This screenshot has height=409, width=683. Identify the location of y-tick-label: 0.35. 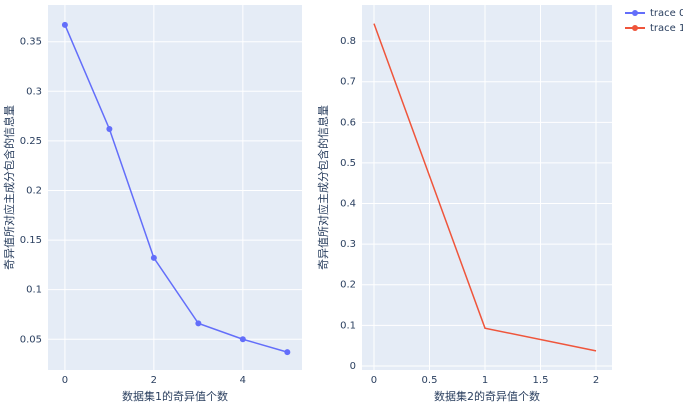
(31, 42).